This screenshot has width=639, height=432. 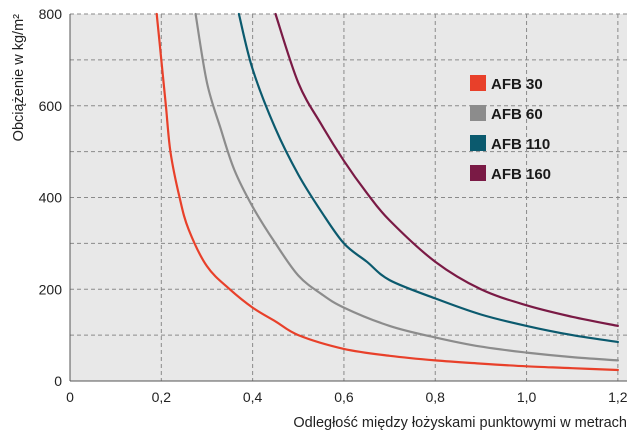 I want to click on y-tick-label: 0, so click(x=58, y=381).